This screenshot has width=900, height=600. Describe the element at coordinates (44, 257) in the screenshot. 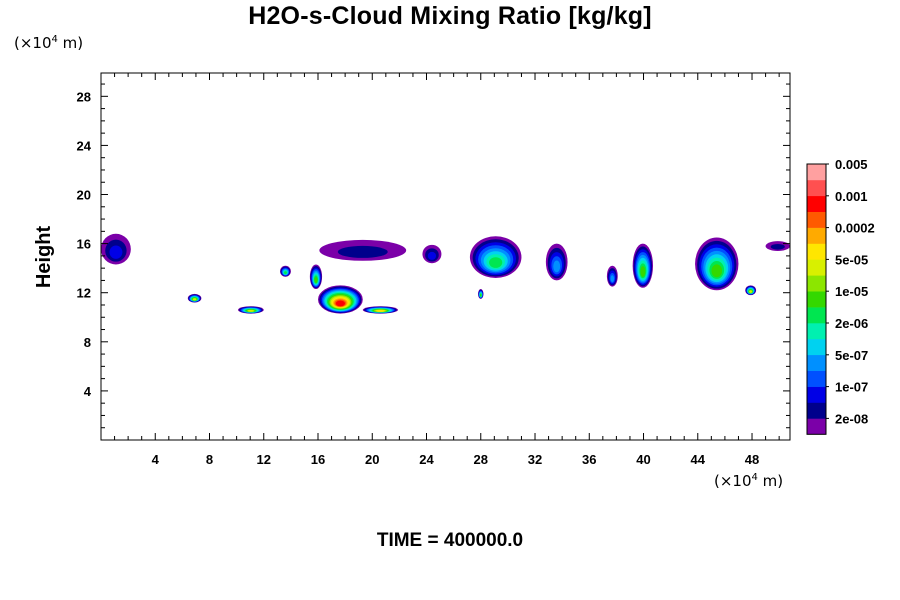

I see `y-axis-label: Height` at that location.